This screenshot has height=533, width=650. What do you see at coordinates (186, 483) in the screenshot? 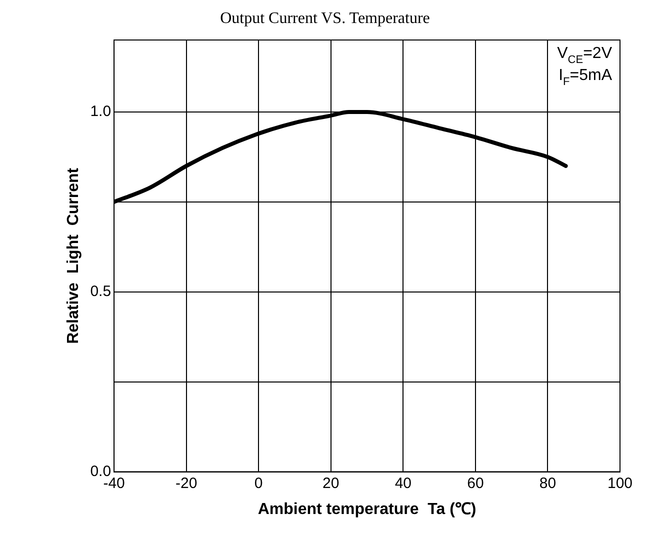
I see `x-tick-label: -20` at bounding box center [186, 483].